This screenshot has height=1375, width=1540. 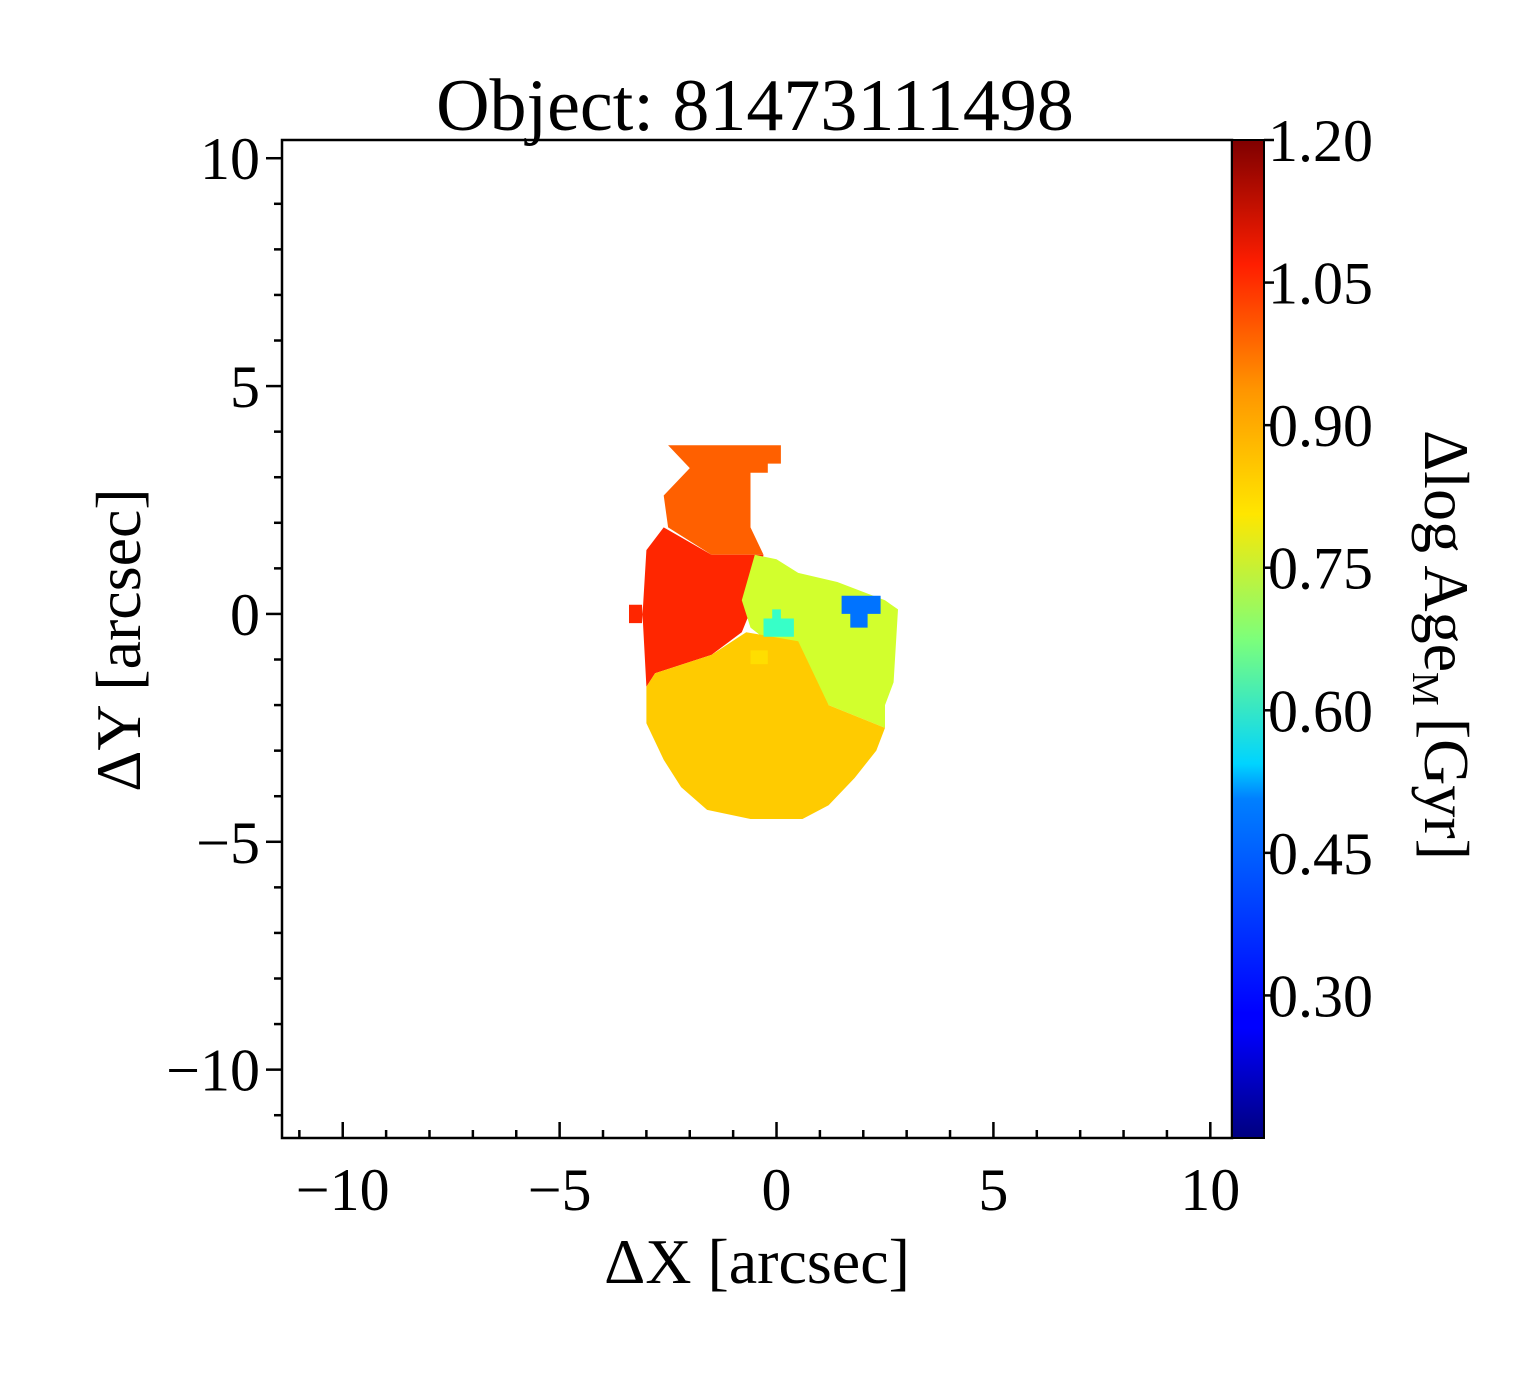 I want to click on colorbar-tick-label: 0.45, so click(x=1320, y=854).